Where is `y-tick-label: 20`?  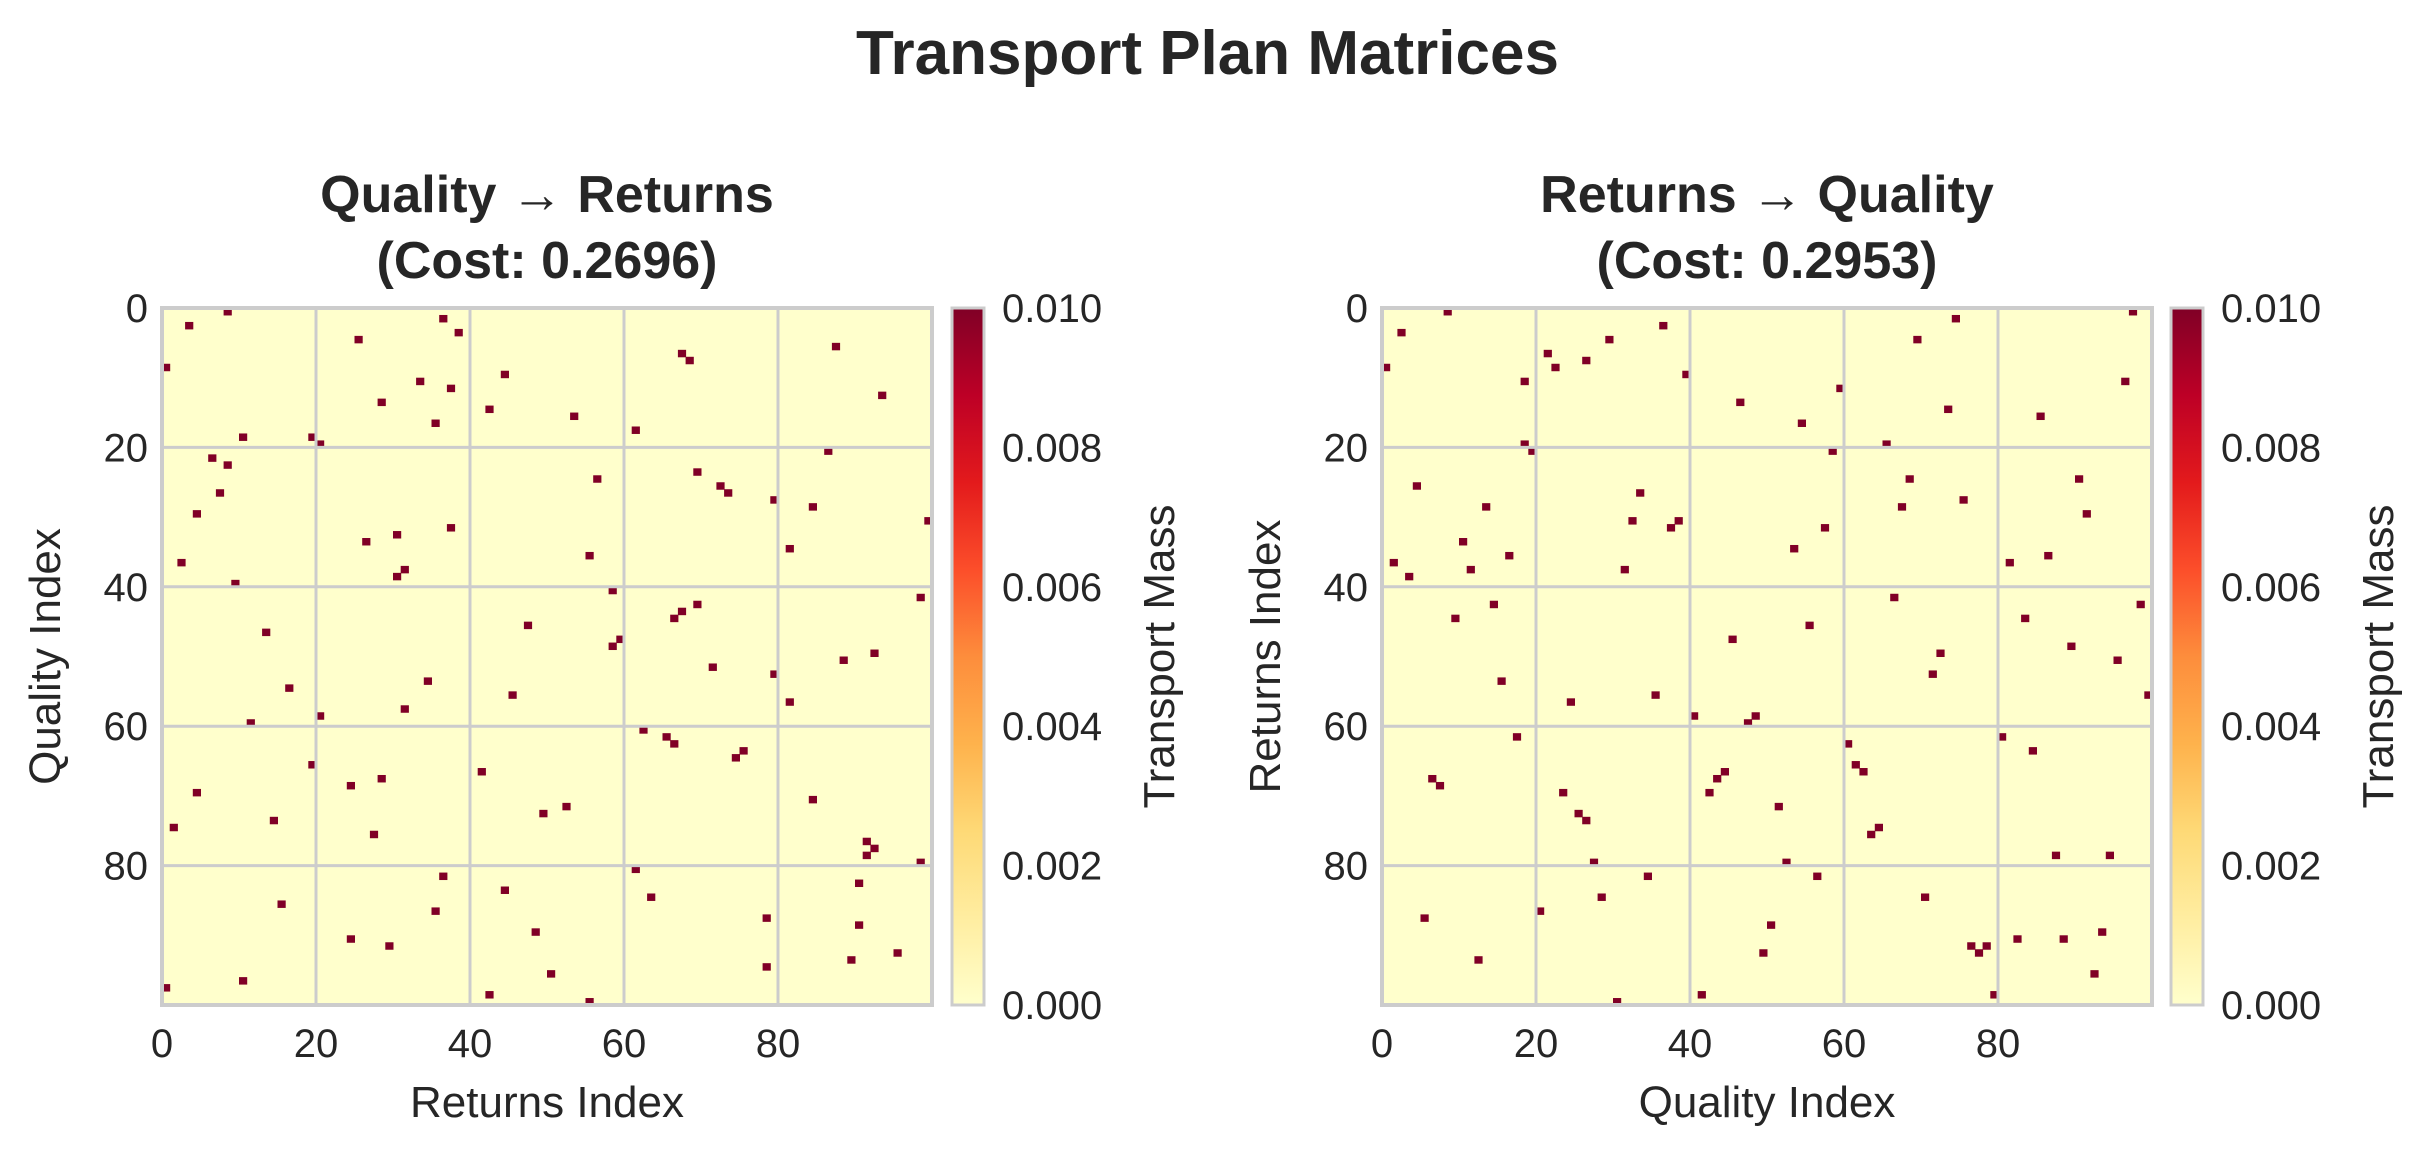 y-tick-label: 20 is located at coordinates (126, 448).